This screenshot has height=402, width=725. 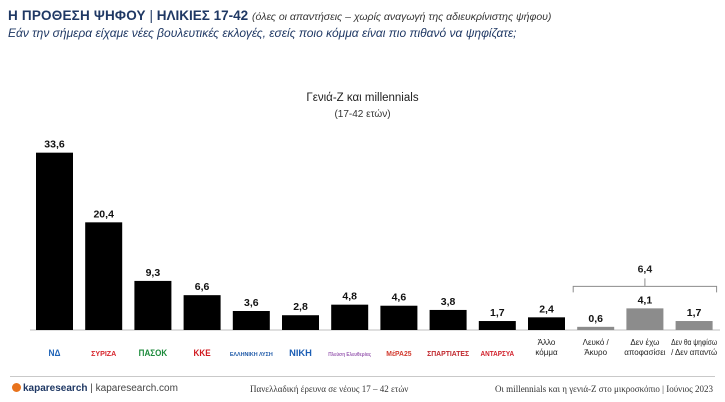 What do you see at coordinates (645, 285) in the screenshot?
I see `group-bracket` at bounding box center [645, 285].